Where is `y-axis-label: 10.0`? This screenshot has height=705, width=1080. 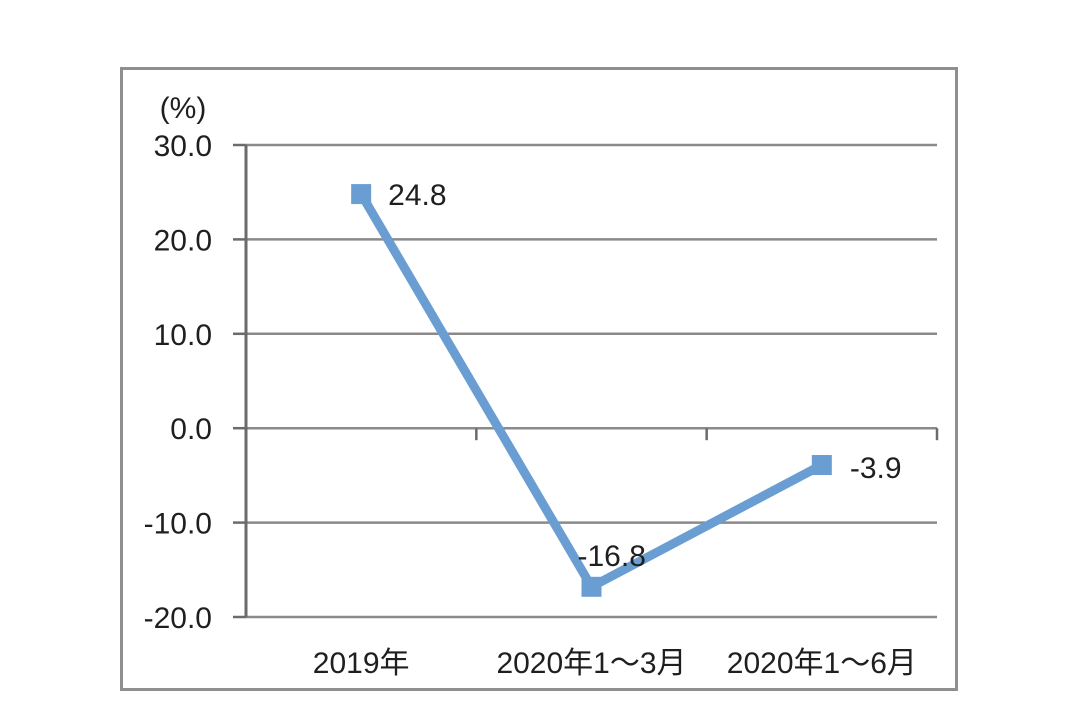
y-axis-label: 10.0 is located at coordinates (183, 335).